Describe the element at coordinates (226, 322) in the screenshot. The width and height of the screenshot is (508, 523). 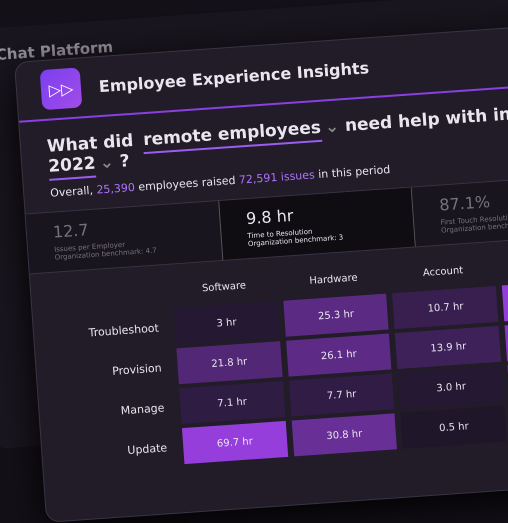
I see `heat-cell: 3 hr` at that location.